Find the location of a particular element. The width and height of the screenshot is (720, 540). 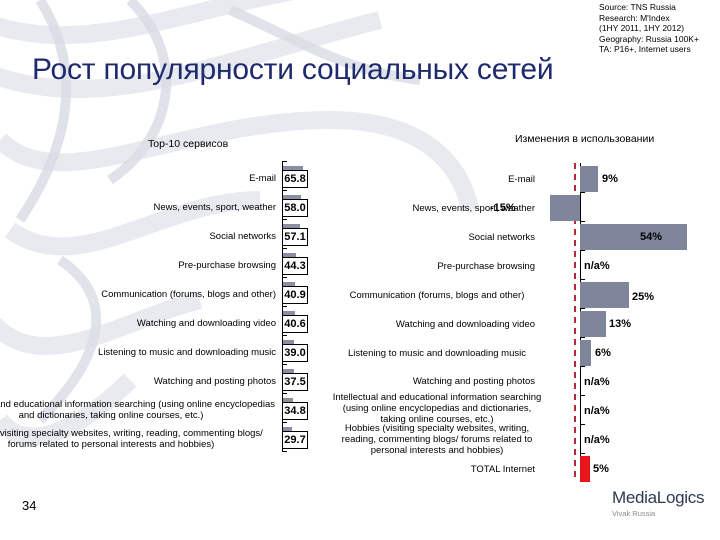

value-label: 54% is located at coordinates (651, 237).